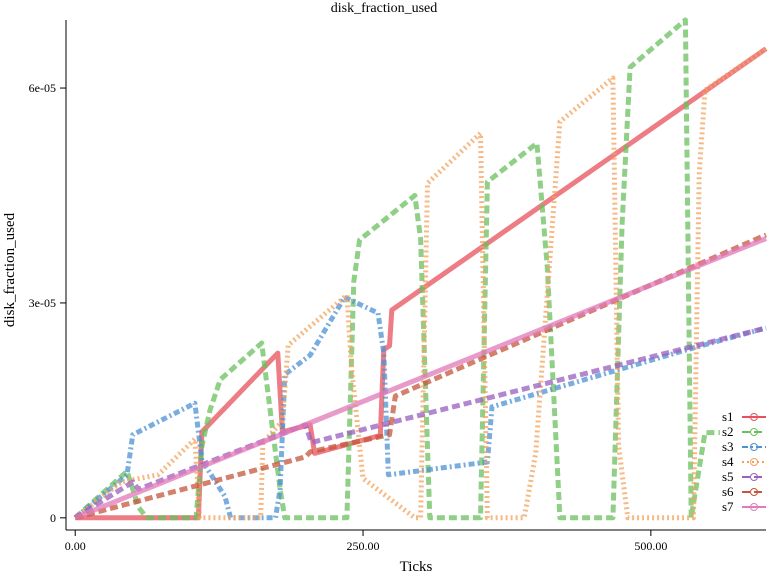 This screenshot has width=768, height=576. What do you see at coordinates (728, 461) in the screenshot?
I see `legend-label: s4` at bounding box center [728, 461].